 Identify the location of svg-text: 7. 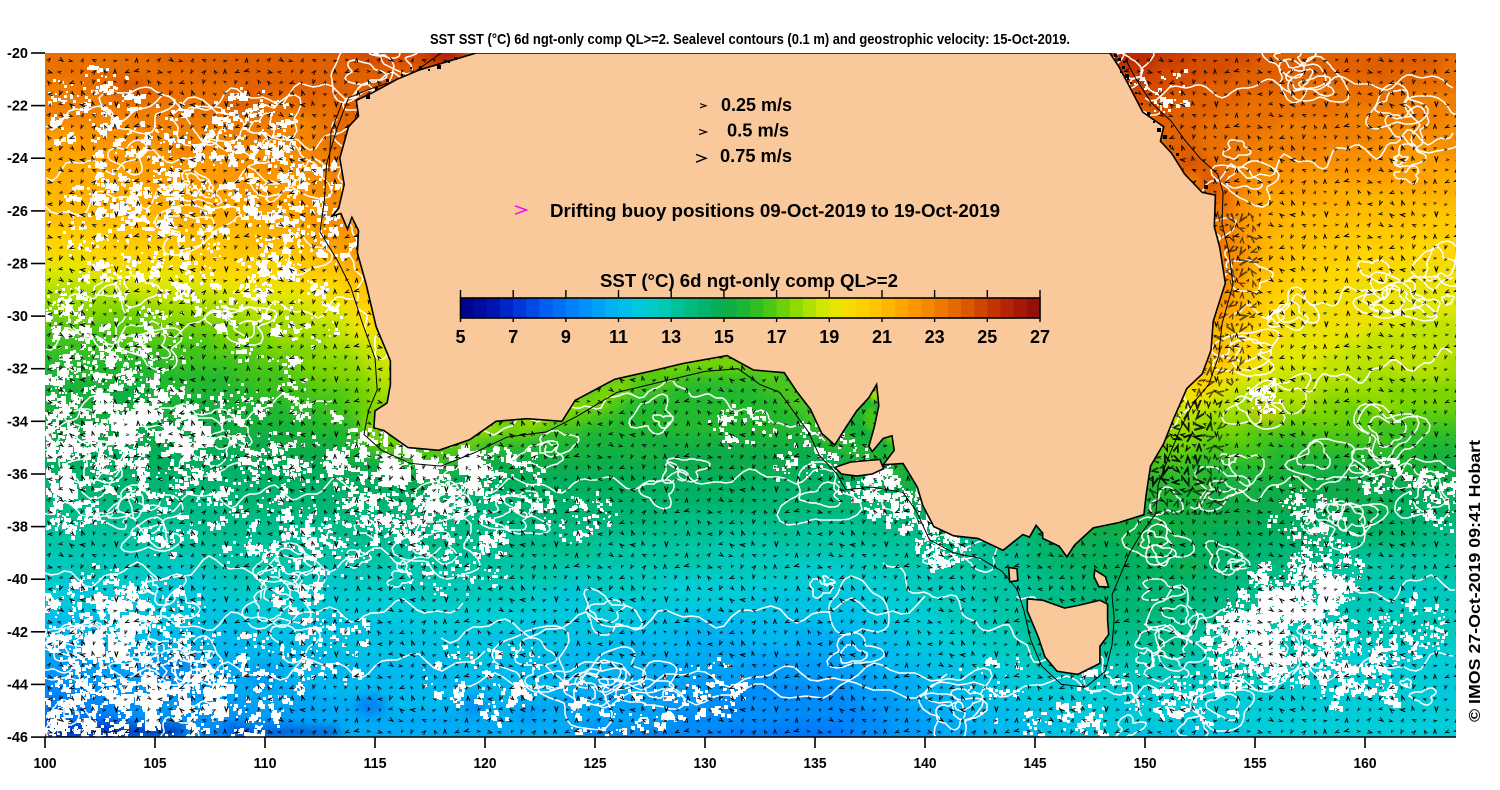
(513, 337).